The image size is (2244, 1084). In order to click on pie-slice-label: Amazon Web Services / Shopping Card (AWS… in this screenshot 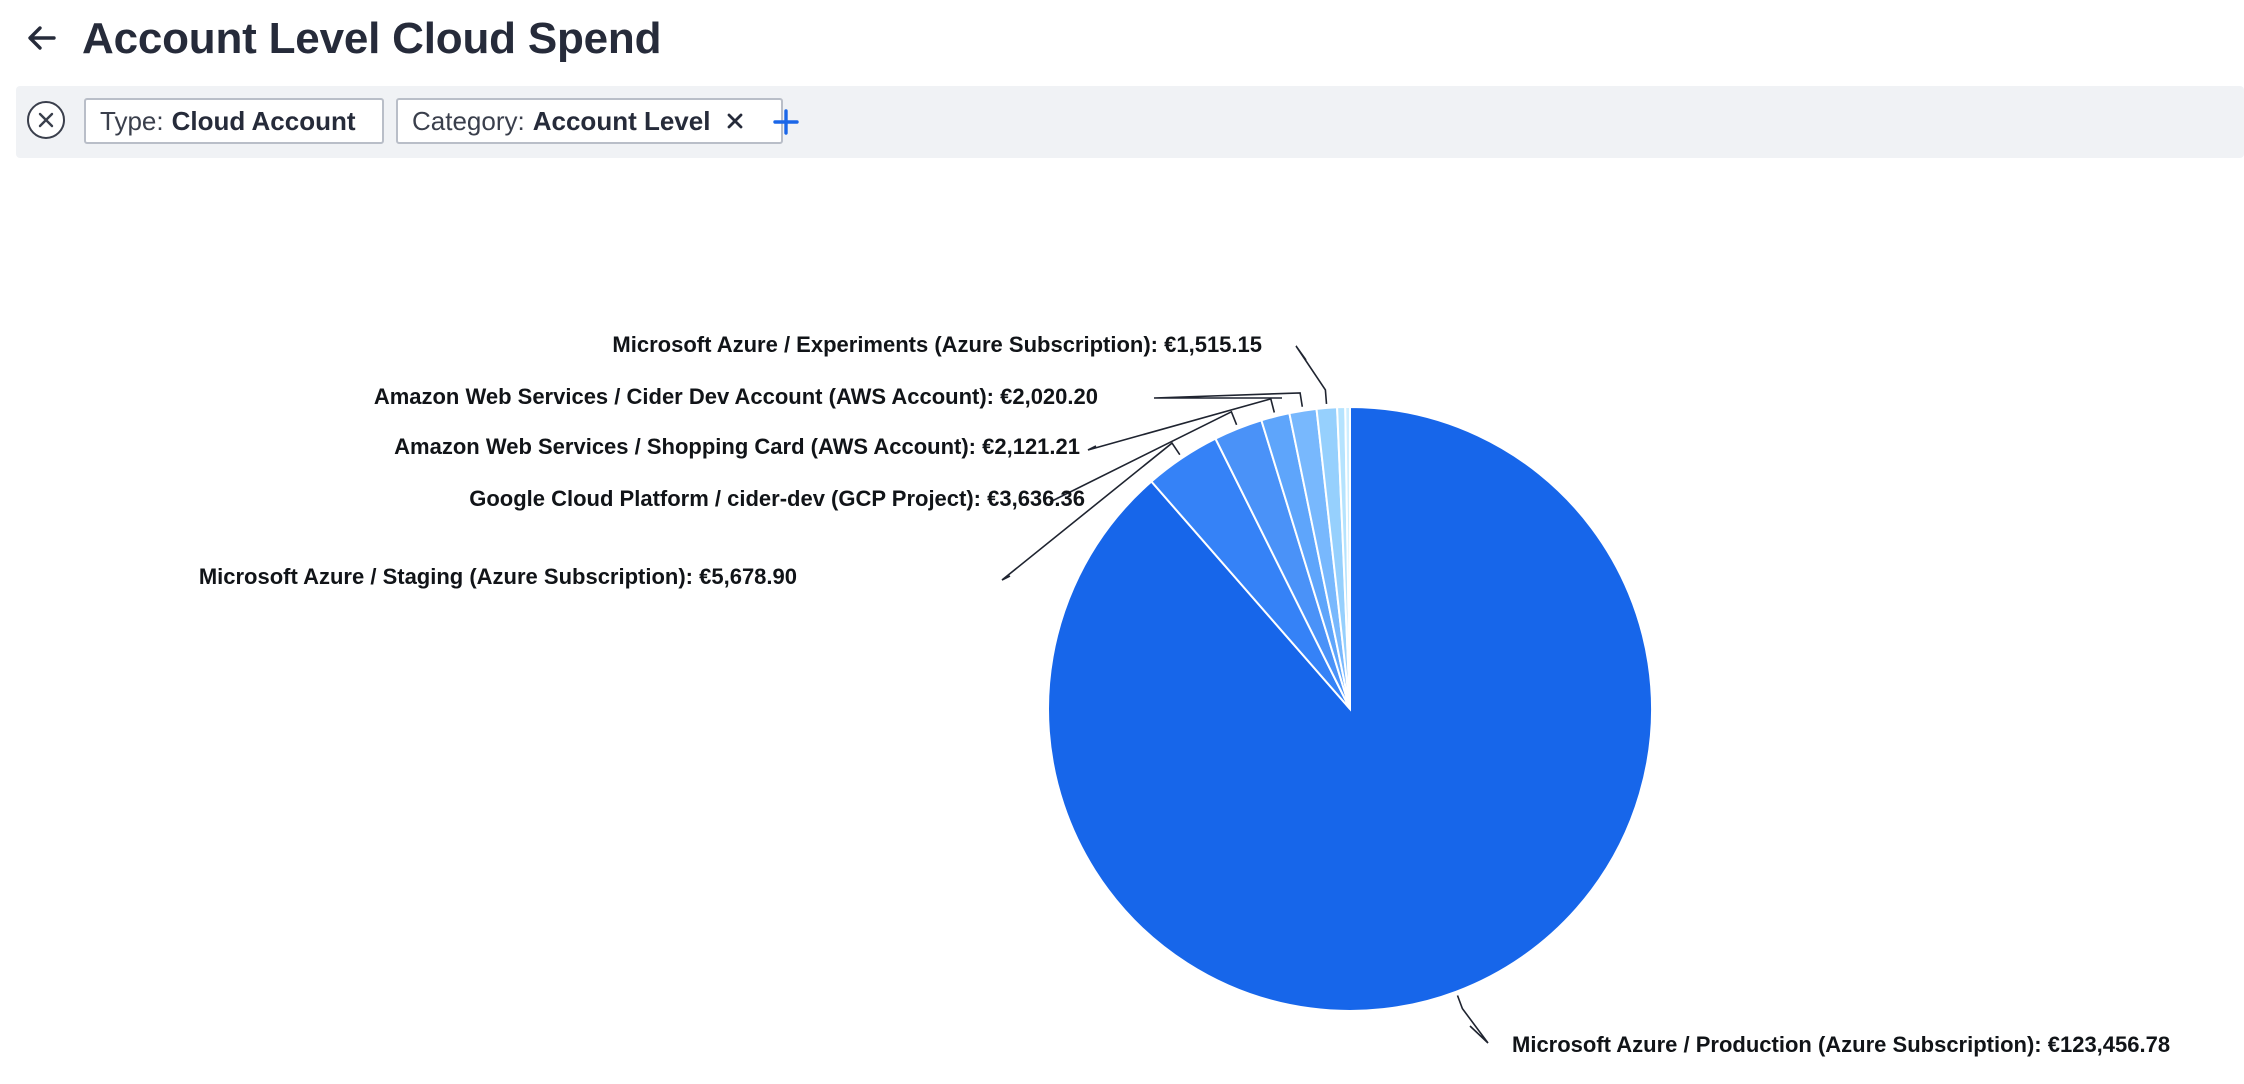, I will do `click(737, 446)`.